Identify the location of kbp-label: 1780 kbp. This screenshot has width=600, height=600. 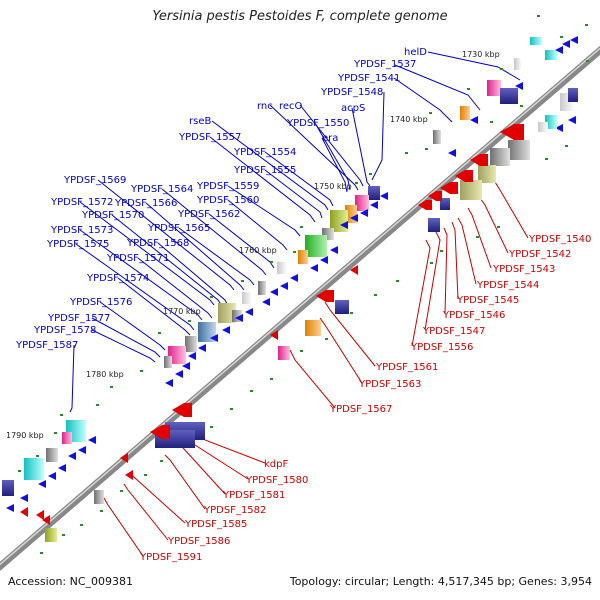
(105, 374).